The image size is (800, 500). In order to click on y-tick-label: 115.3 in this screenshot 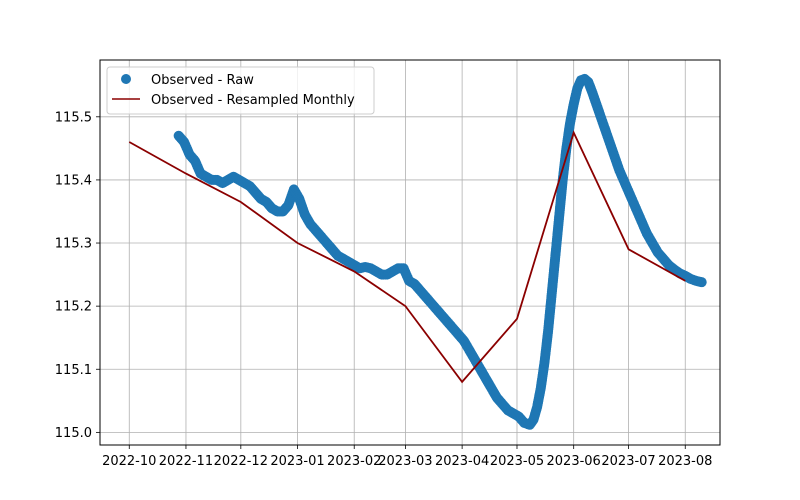, I will do `click(73, 244)`.